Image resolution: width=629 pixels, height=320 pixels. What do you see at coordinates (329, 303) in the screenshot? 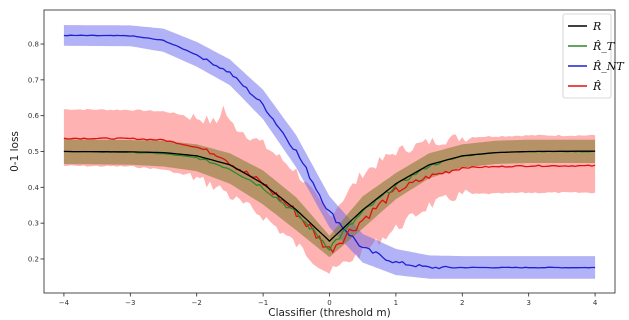
I see `x-tick-label: 0` at bounding box center [329, 303].